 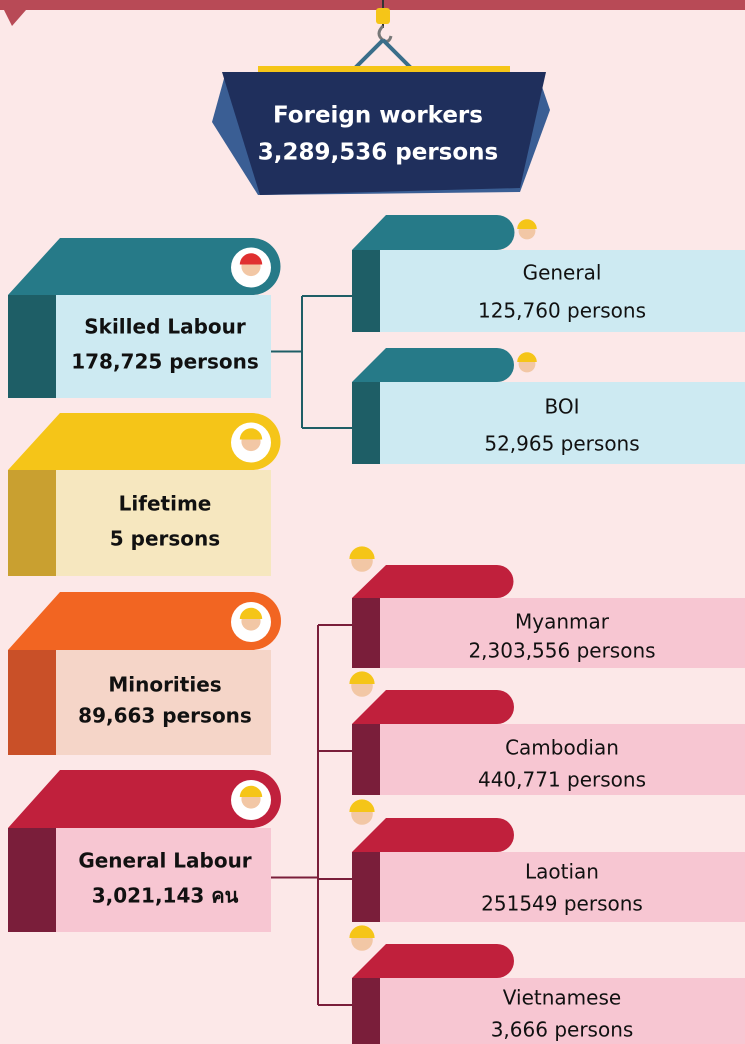 What do you see at coordinates (562, 780) in the screenshot?
I see `sub-count: 440,771 persons` at bounding box center [562, 780].